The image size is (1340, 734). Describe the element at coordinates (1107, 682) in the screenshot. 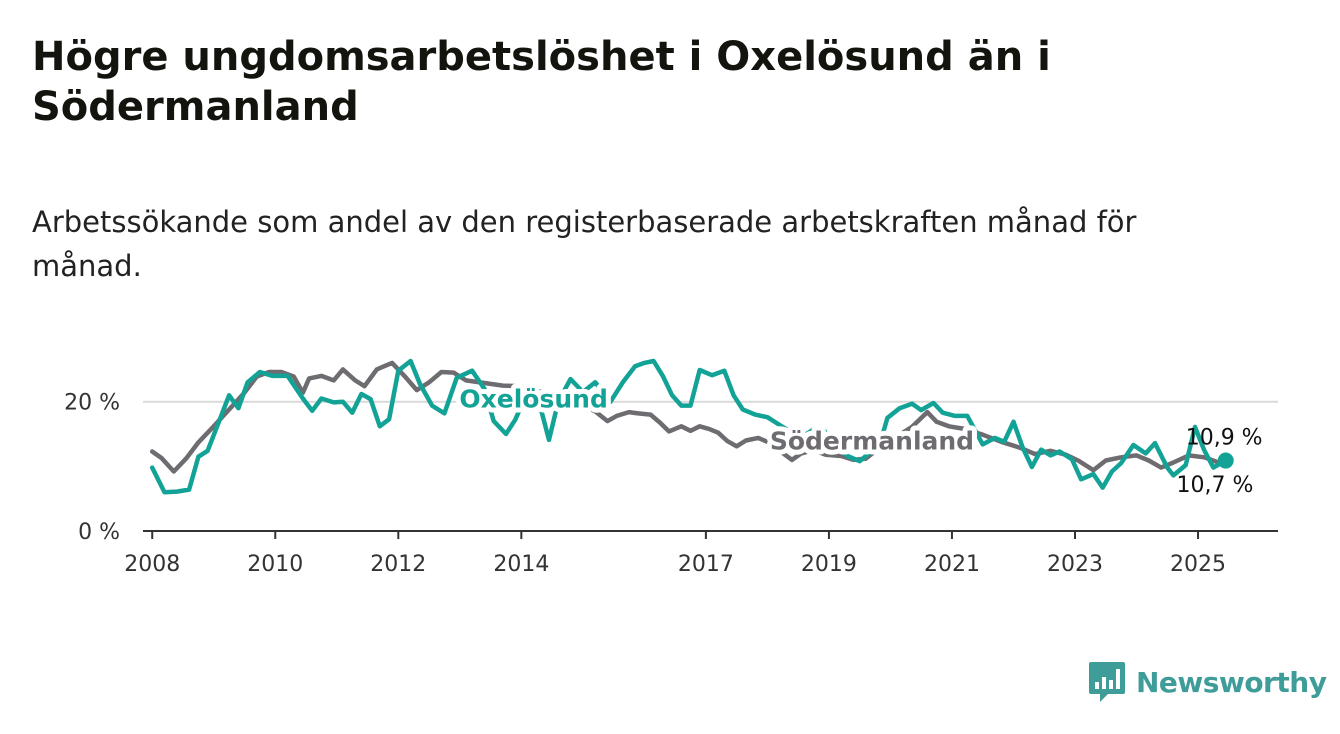

I see `bar-chart-bubble-icon` at that location.